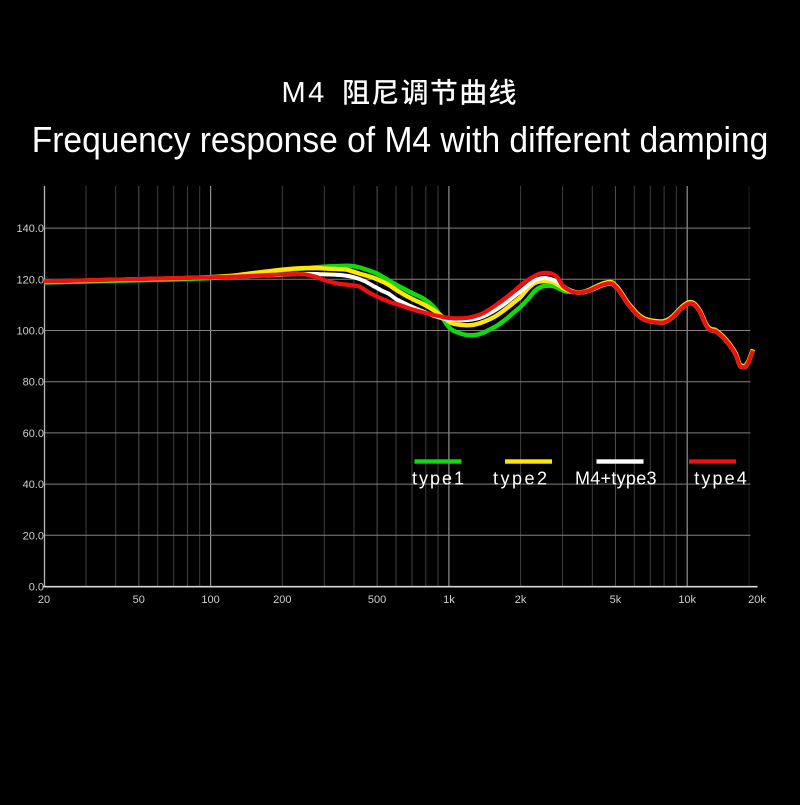 The width and height of the screenshot is (800, 805). What do you see at coordinates (36, 588) in the screenshot?
I see `svg-text: 0.0` at bounding box center [36, 588].